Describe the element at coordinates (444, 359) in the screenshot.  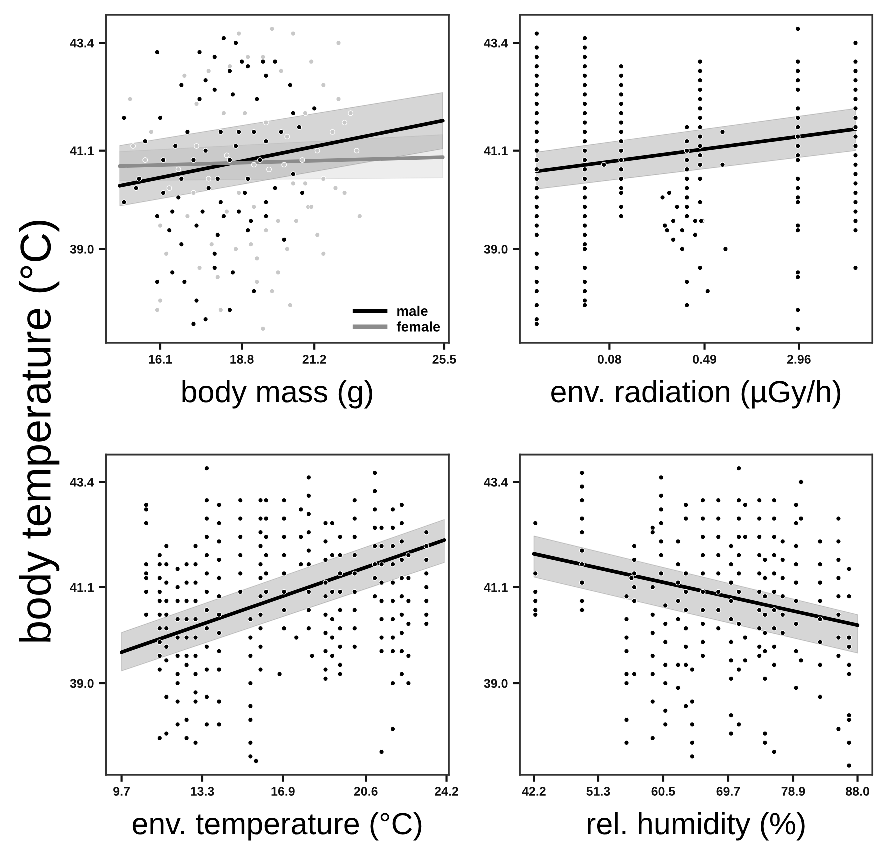
I see `x-tick-label: 25.5` at that location.